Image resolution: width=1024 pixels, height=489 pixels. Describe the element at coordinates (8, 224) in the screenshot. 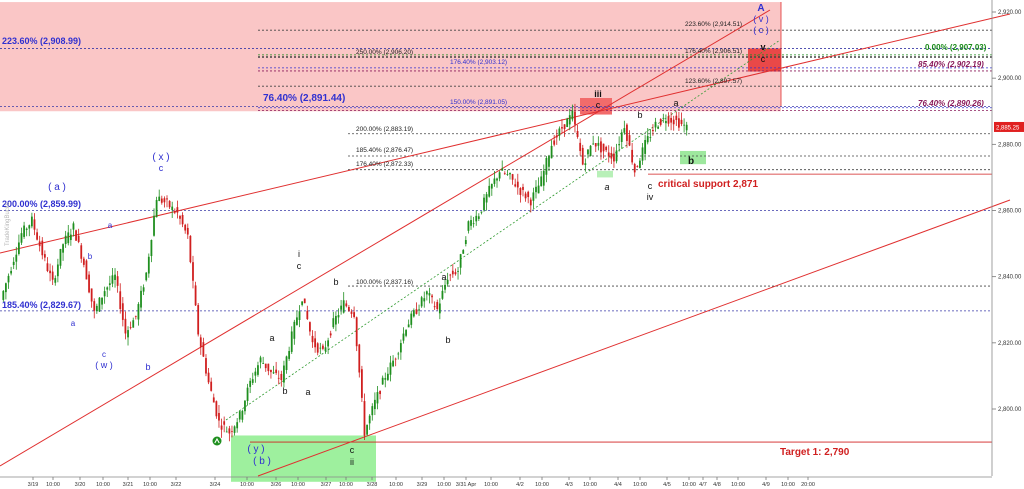

I see `watermark-text: TradeKingBucks` at that location.